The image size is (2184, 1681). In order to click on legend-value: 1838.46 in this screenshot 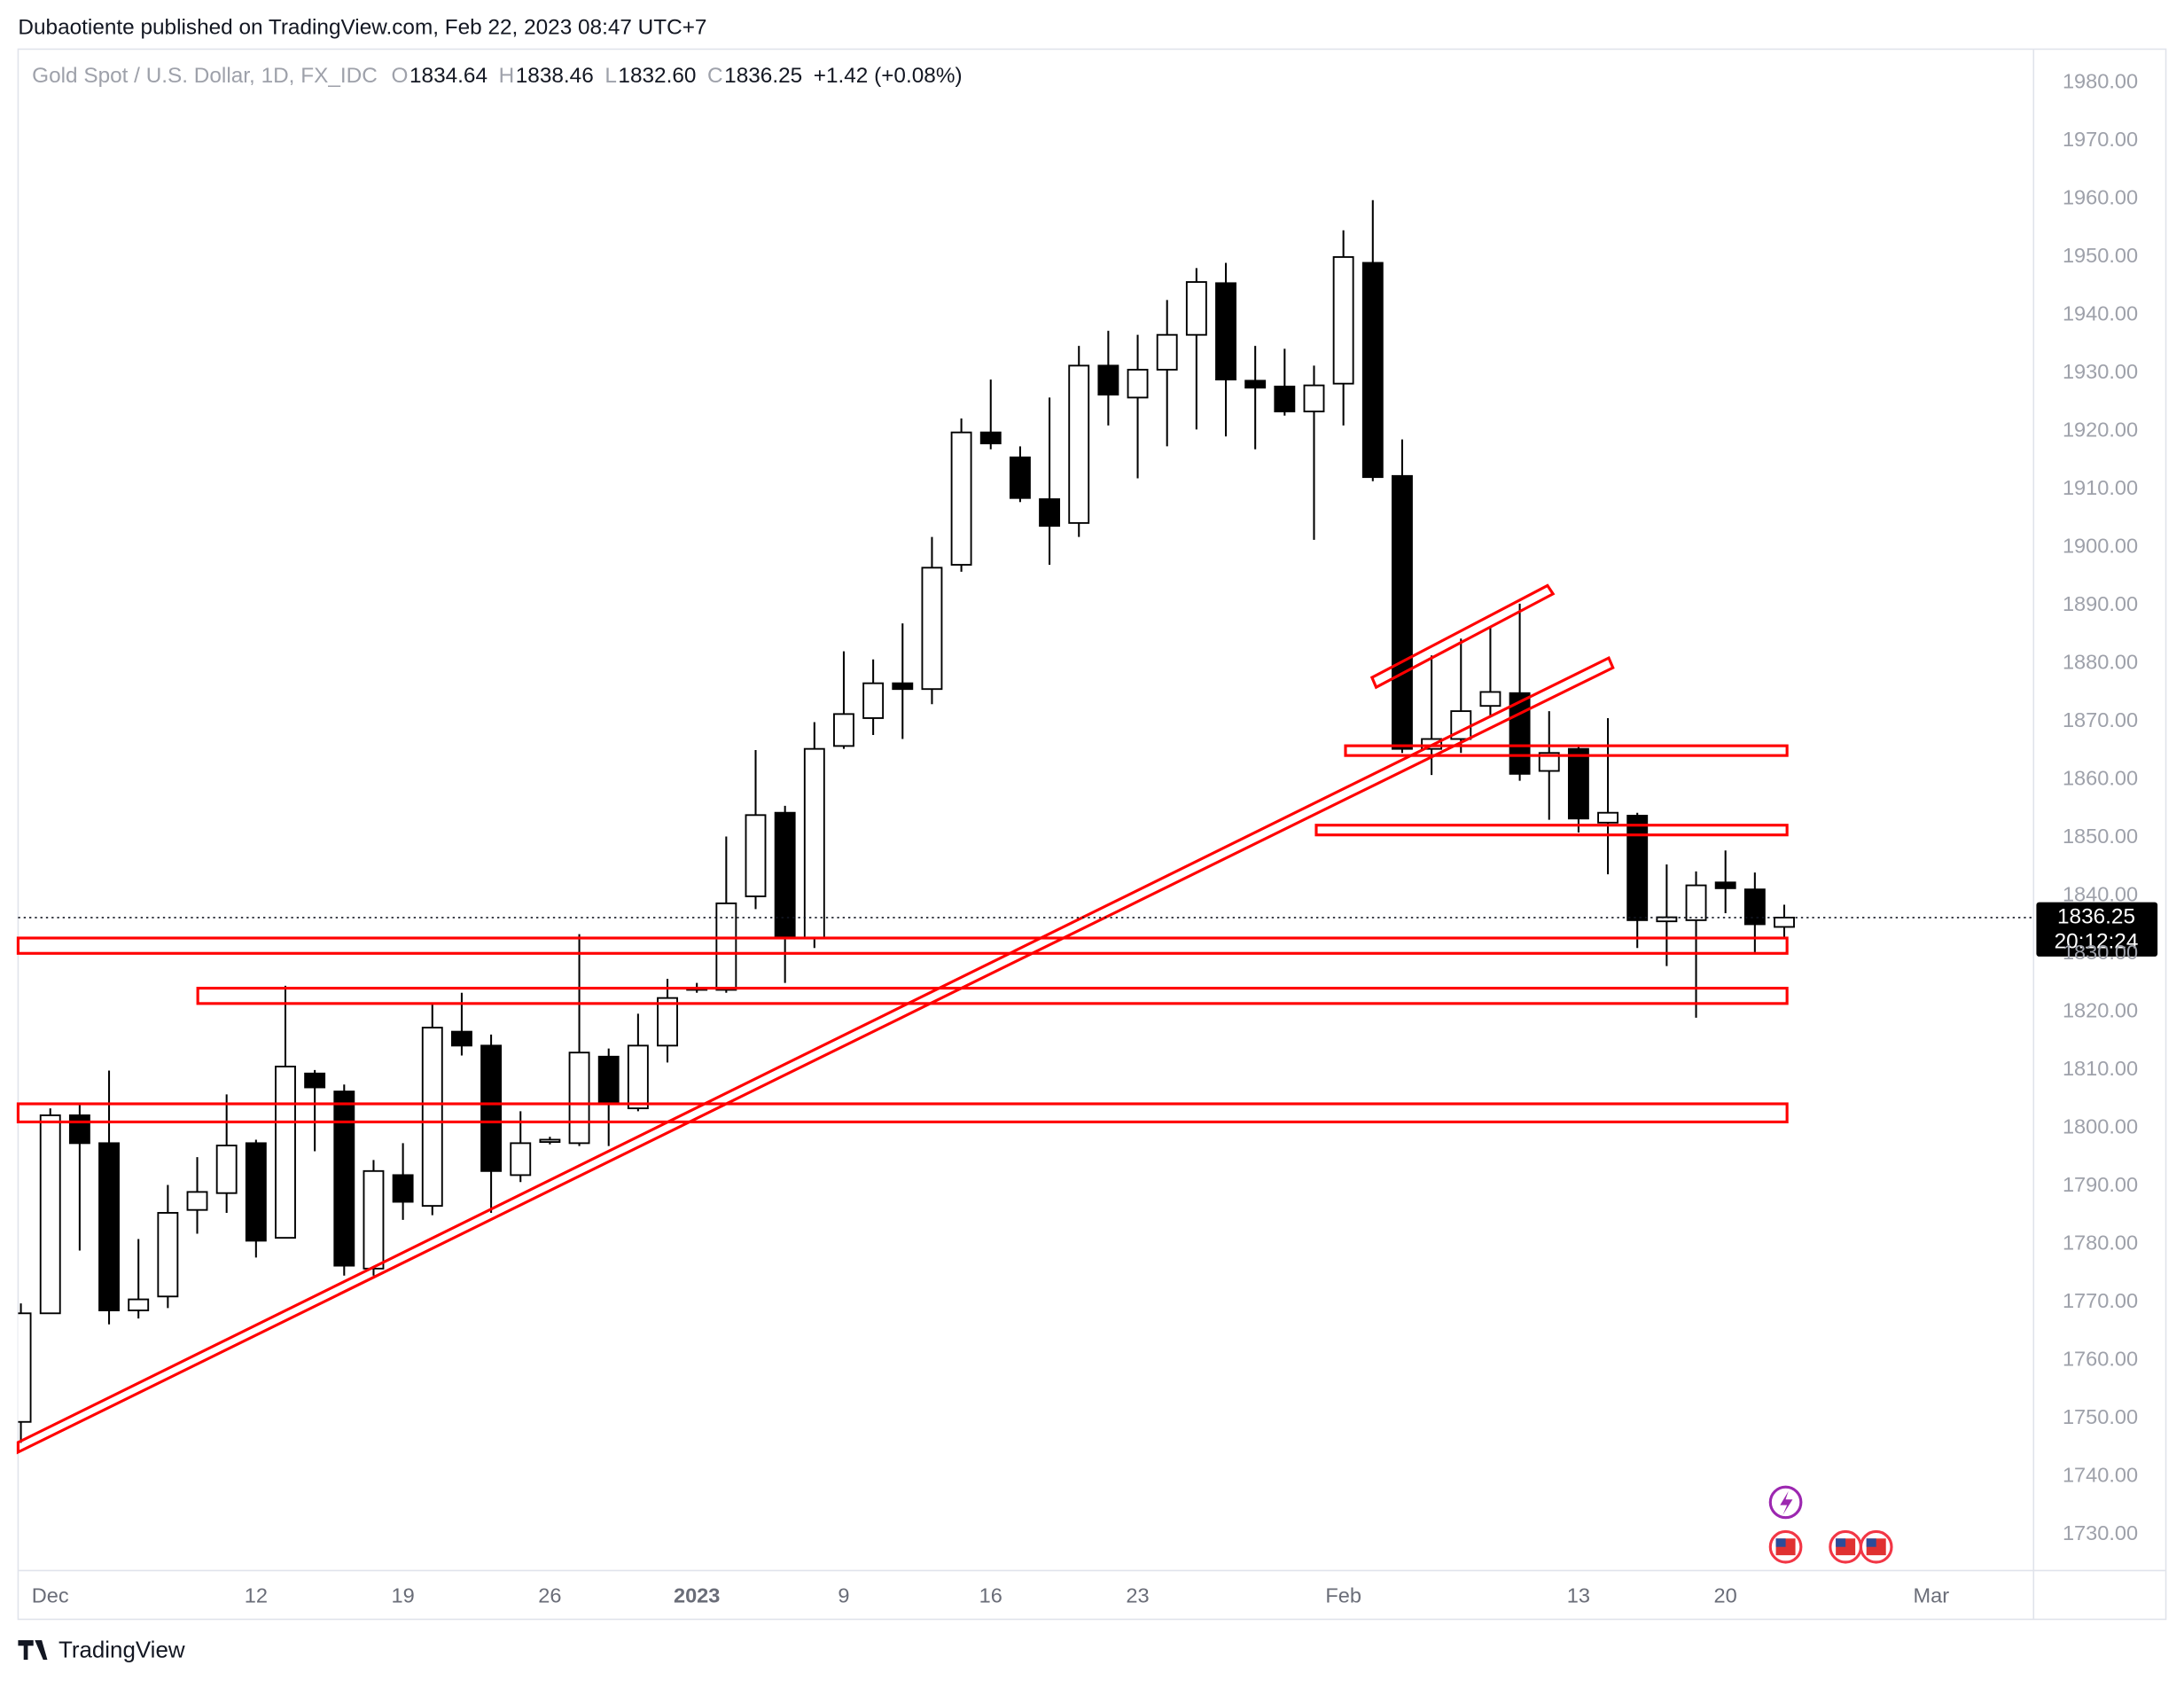, I will do `click(555, 76)`.